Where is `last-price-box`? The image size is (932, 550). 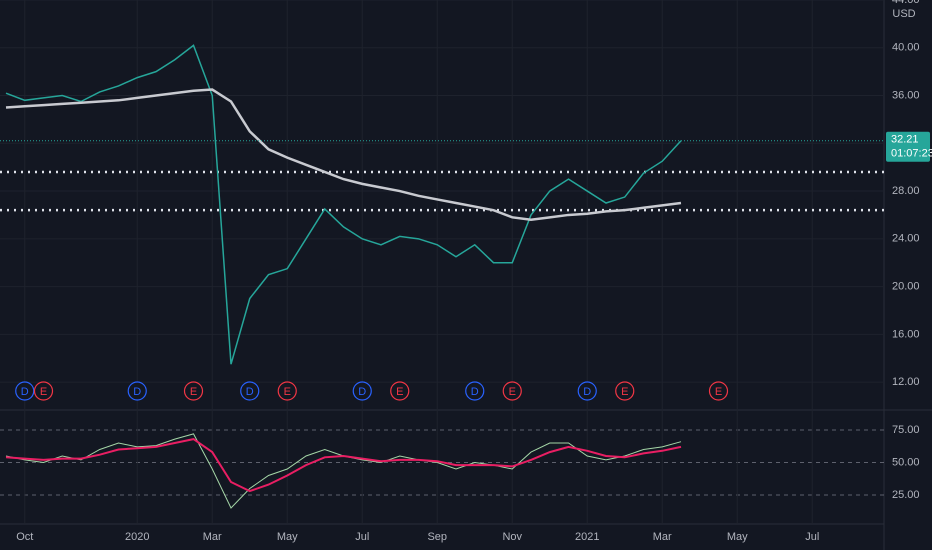
last-price-box is located at coordinates (908, 146).